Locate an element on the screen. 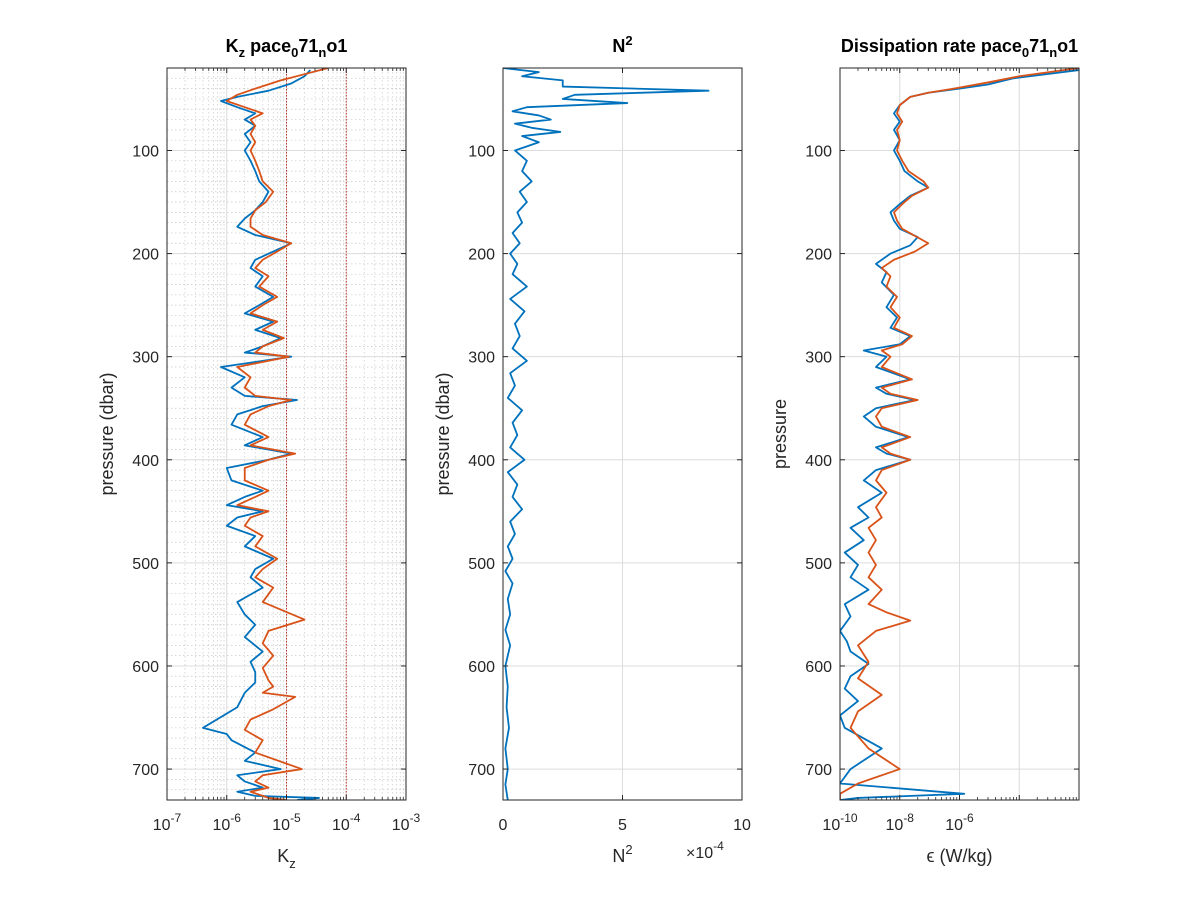 This screenshot has height=900, width=1200. x-tick-label: 5 is located at coordinates (622, 825).